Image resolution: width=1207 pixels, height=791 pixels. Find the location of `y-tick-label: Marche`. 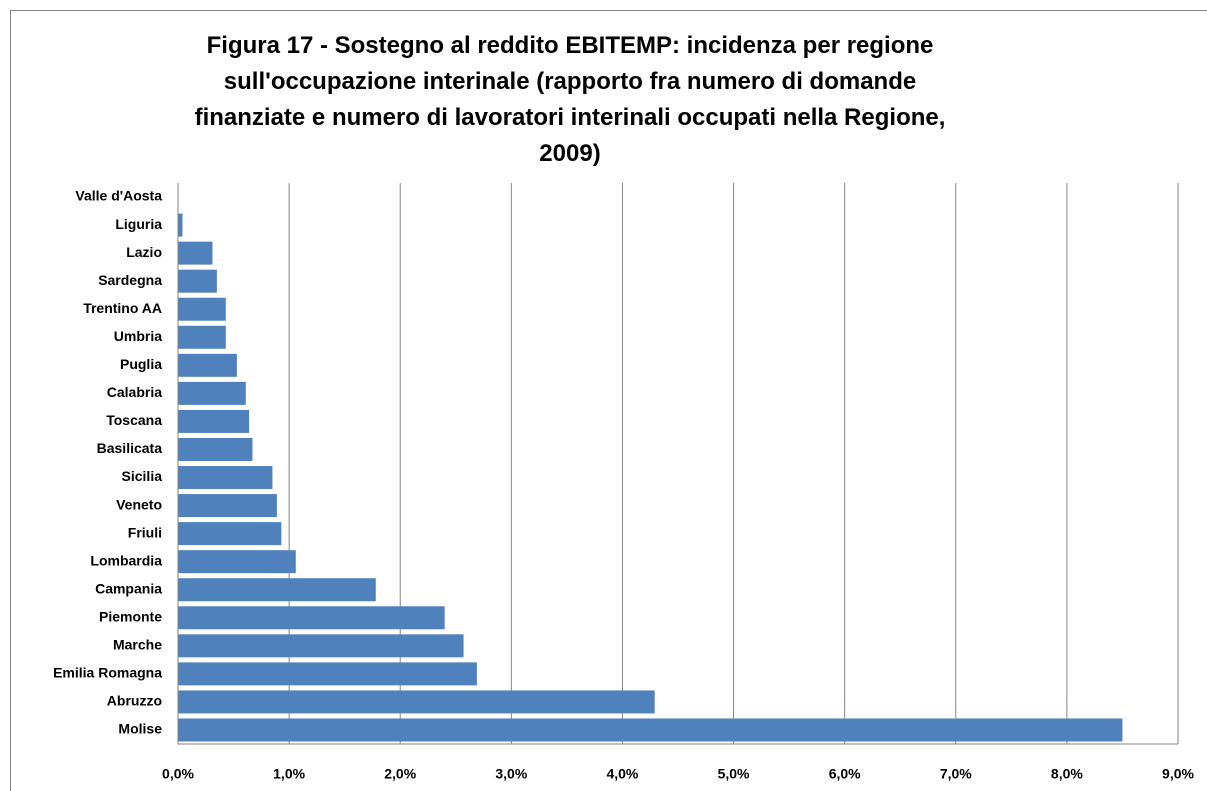

y-tick-label: Marche is located at coordinates (137, 645).